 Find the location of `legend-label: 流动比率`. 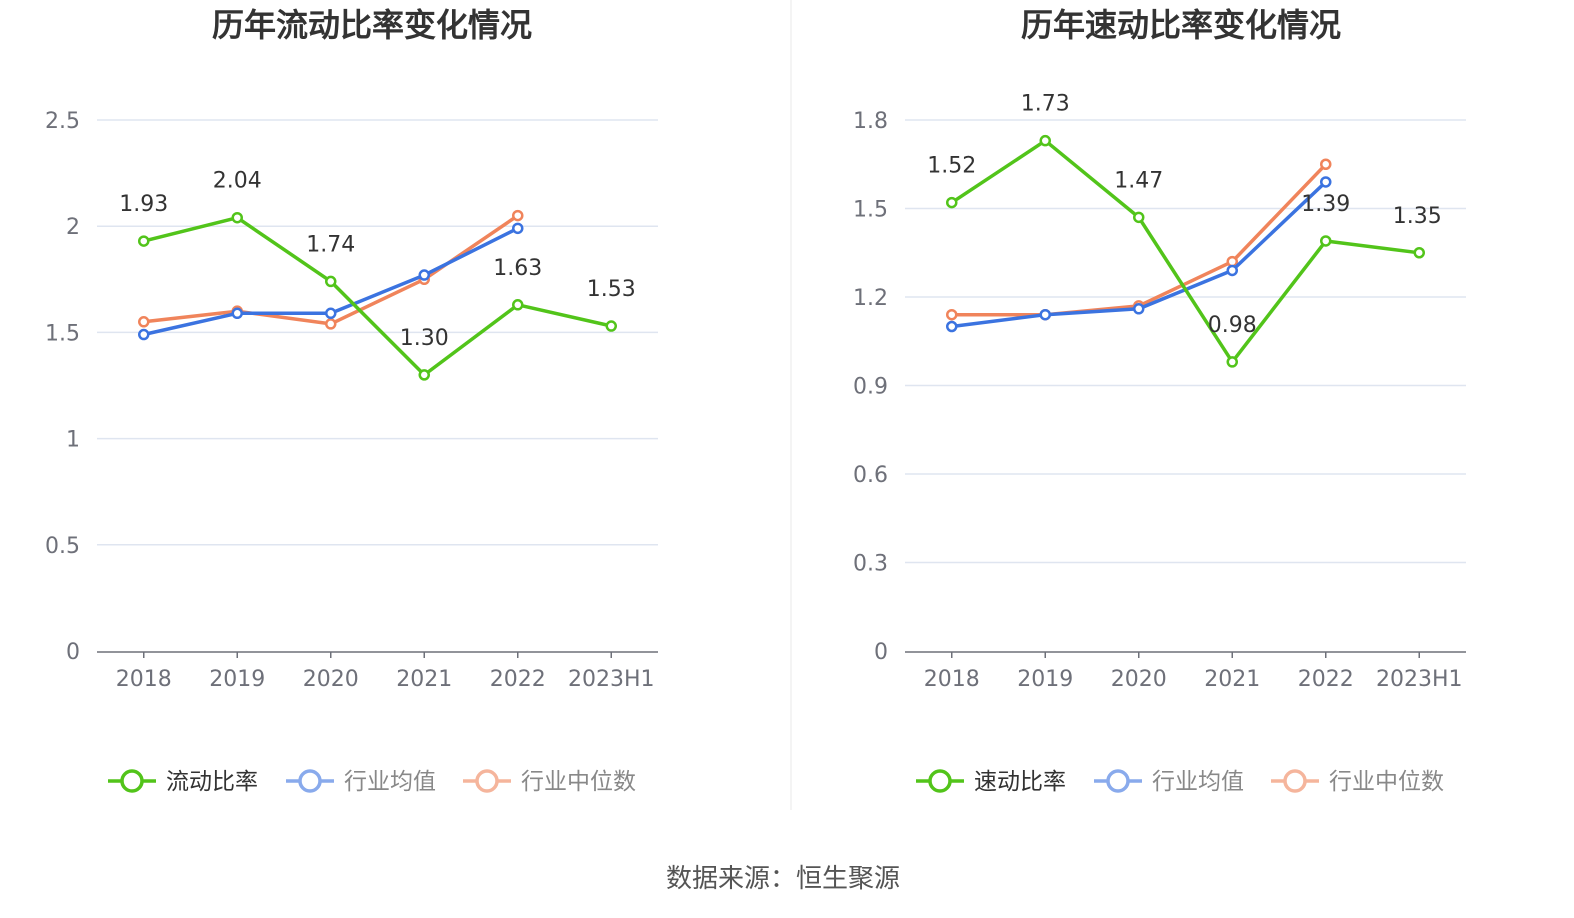

legend-label: 流动比率 is located at coordinates (212, 782).